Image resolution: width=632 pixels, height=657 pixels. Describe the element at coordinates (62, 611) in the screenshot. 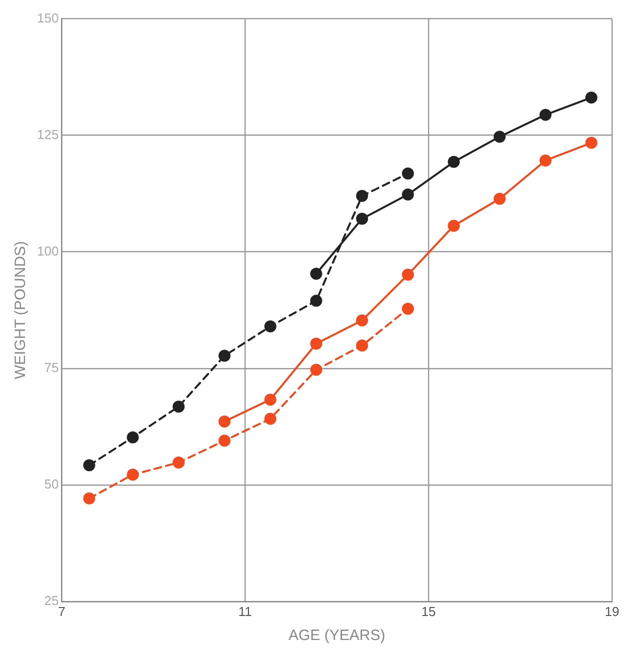

I see `x-tick-label: 7` at that location.